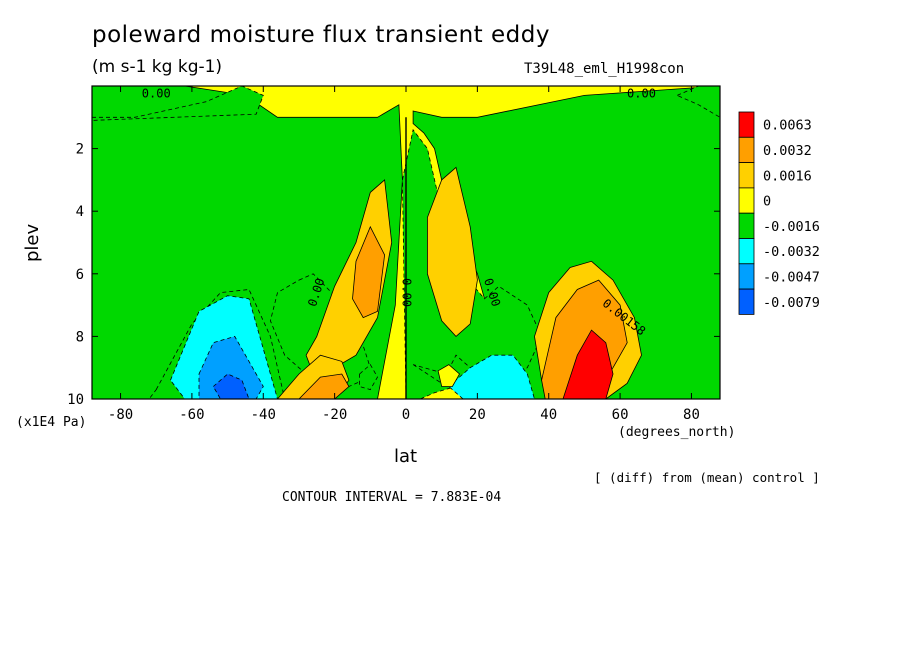  Describe the element at coordinates (548, 415) in the screenshot. I see `x-tick-label: 40` at that location.